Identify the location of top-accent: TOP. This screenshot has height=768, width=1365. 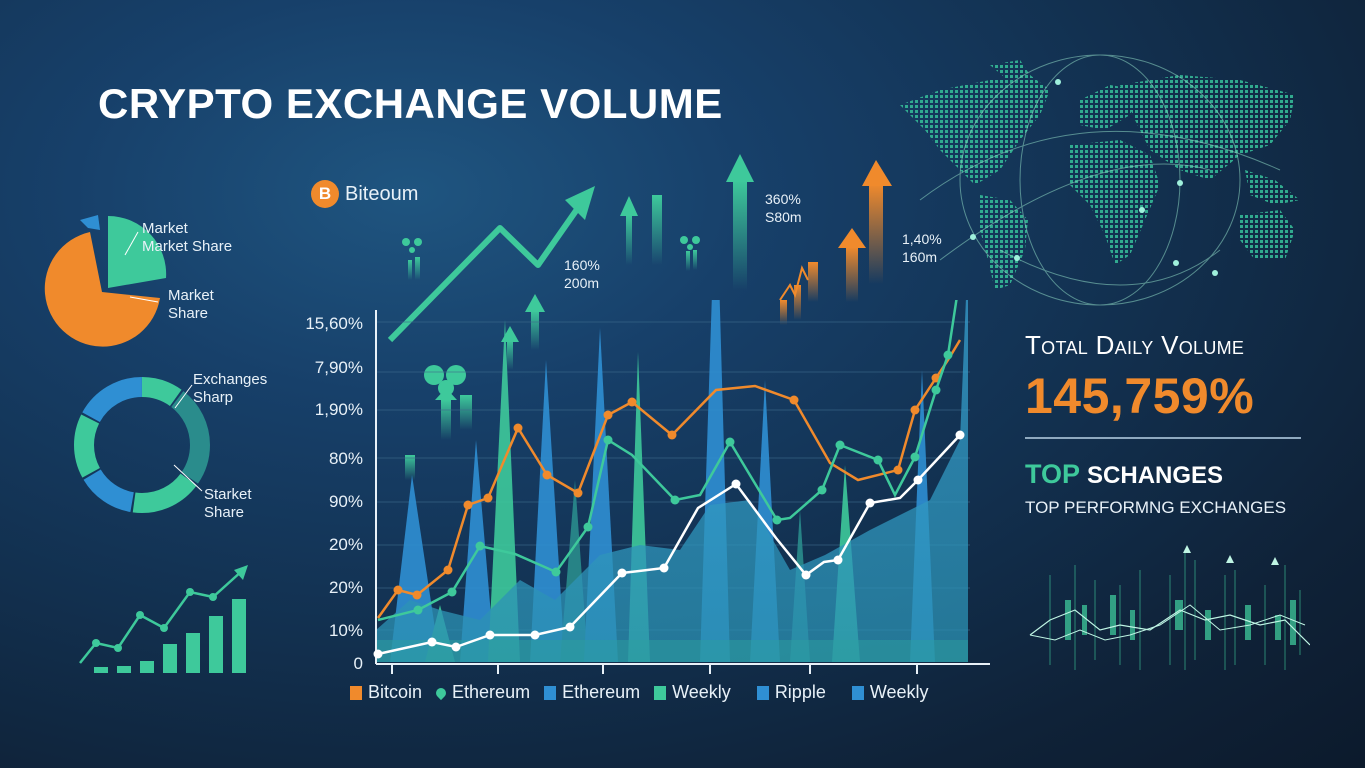
(1052, 474).